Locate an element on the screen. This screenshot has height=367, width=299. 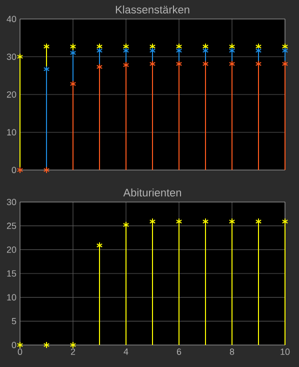
x-tick-label: 2 is located at coordinates (73, 351).